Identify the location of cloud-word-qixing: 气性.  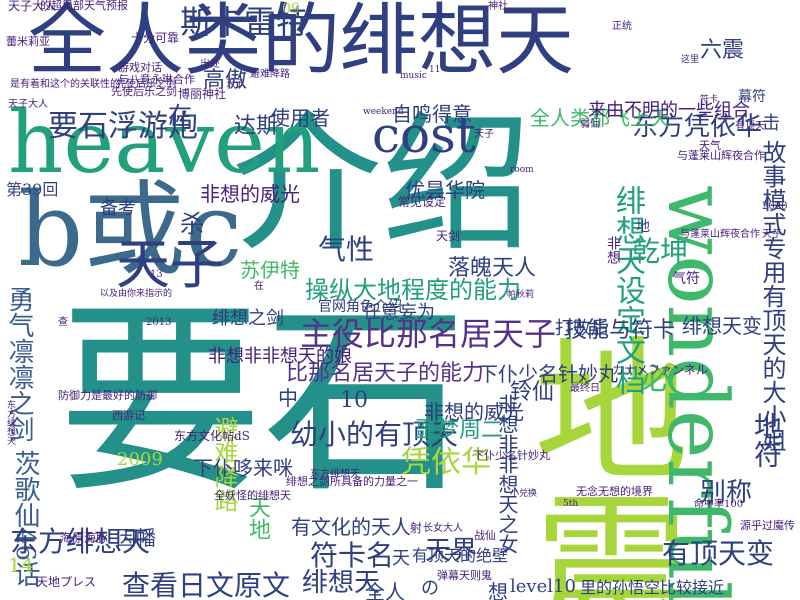
(346, 249).